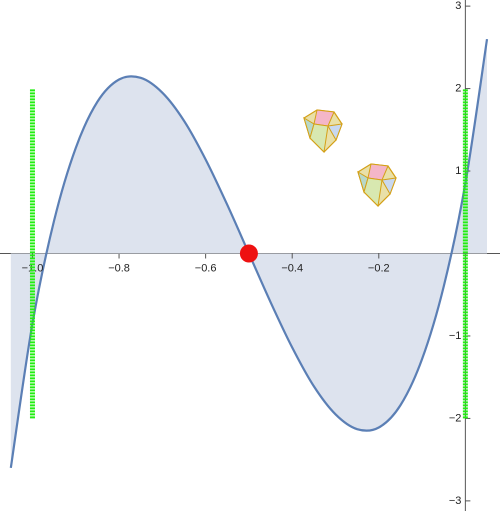  I want to click on x-tick-label: −0.8, so click(119, 268).